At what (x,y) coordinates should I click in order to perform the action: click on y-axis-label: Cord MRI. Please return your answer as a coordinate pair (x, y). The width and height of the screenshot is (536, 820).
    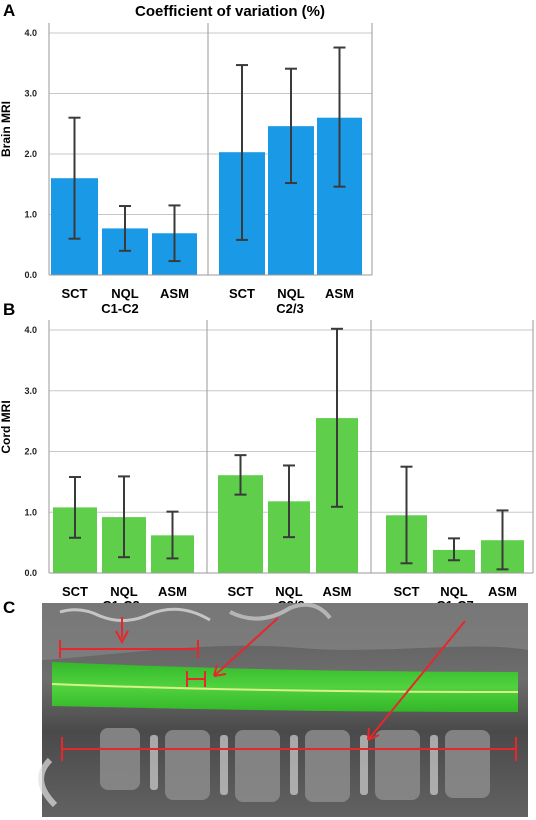
    Looking at the image, I should click on (6, 426).